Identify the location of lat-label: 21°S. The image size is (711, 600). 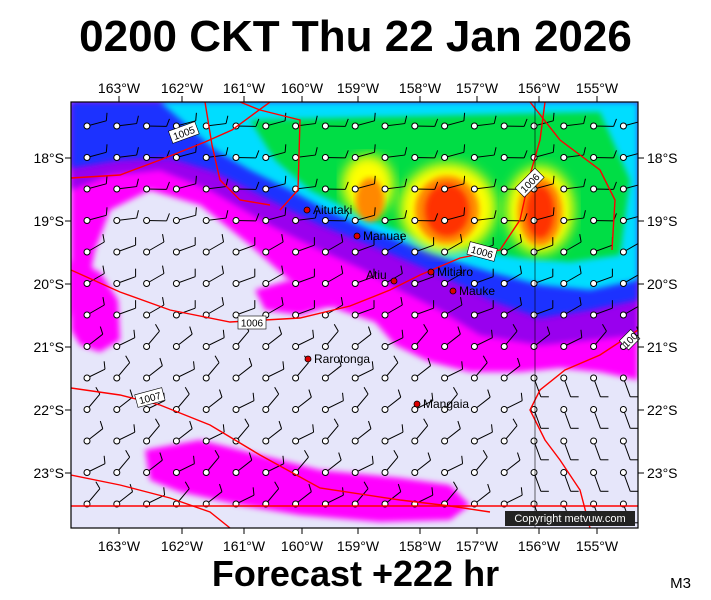
(662, 347).